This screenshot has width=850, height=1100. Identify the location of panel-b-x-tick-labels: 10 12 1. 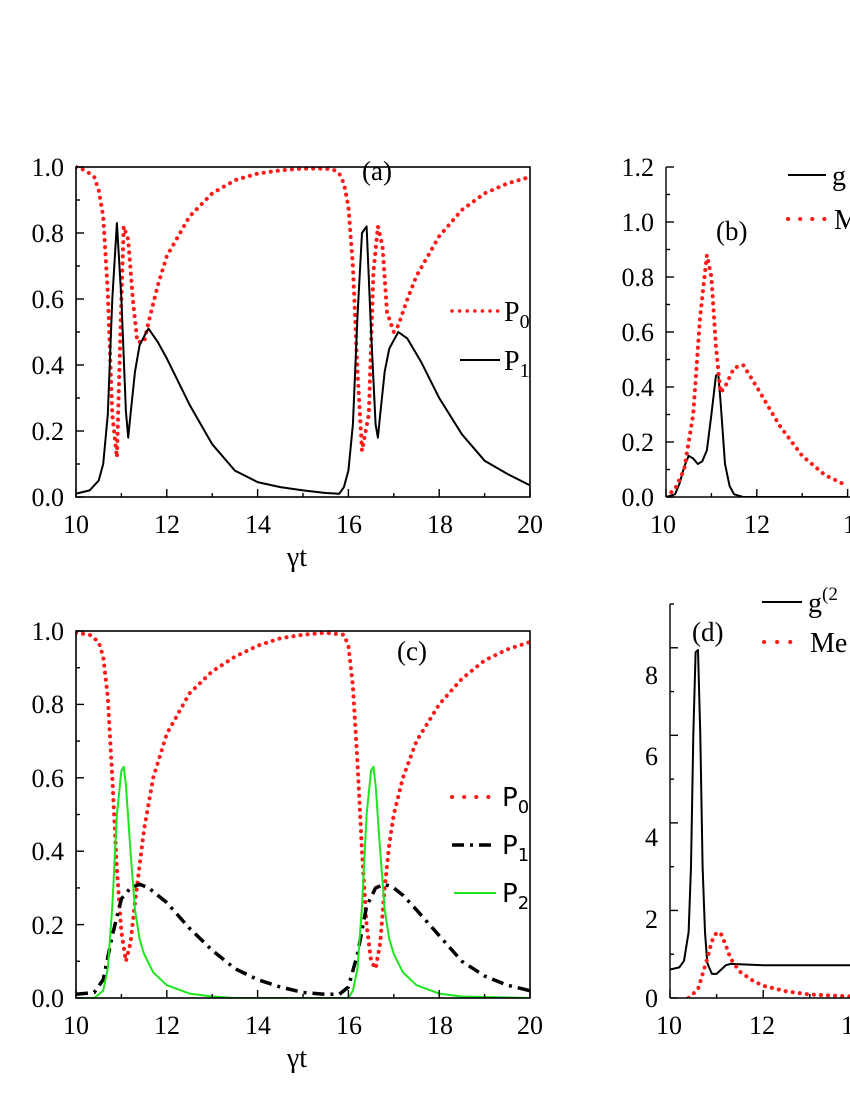
(750, 524).